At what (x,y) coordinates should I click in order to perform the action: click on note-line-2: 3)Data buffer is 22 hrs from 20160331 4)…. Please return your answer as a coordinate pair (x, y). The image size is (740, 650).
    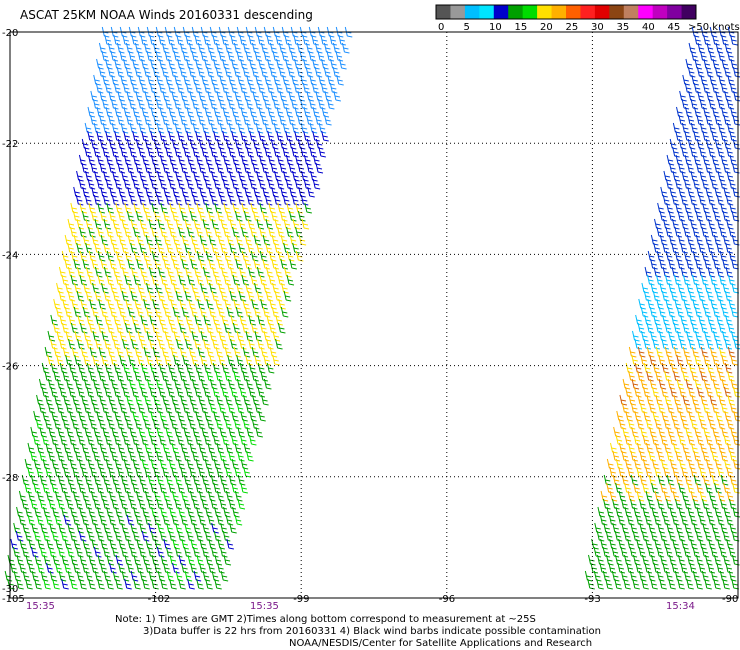
    Looking at the image, I should click on (372, 631).